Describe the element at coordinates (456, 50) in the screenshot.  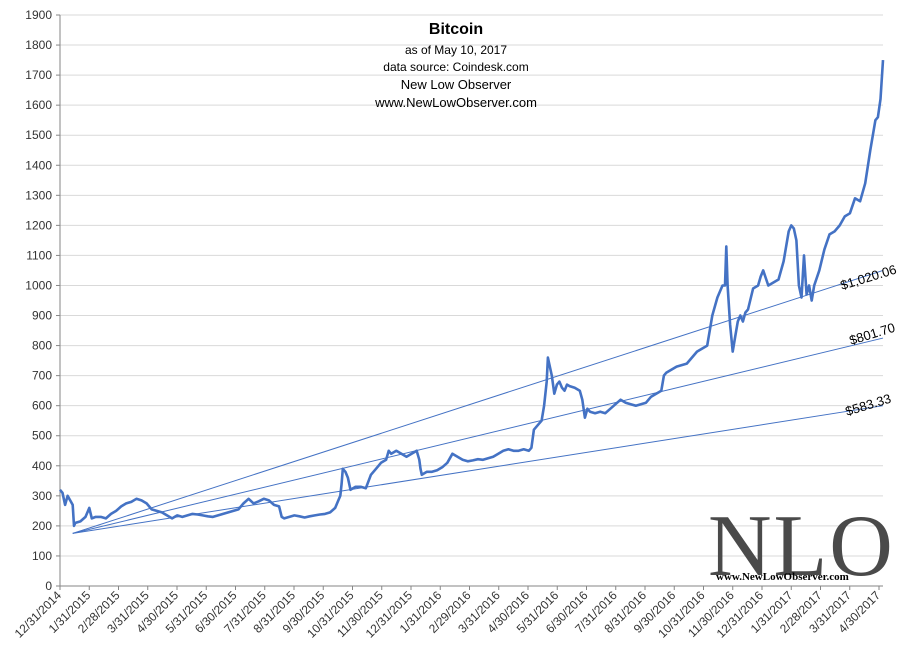
I see `chart-subtitle: as of May 10, 2017` at that location.